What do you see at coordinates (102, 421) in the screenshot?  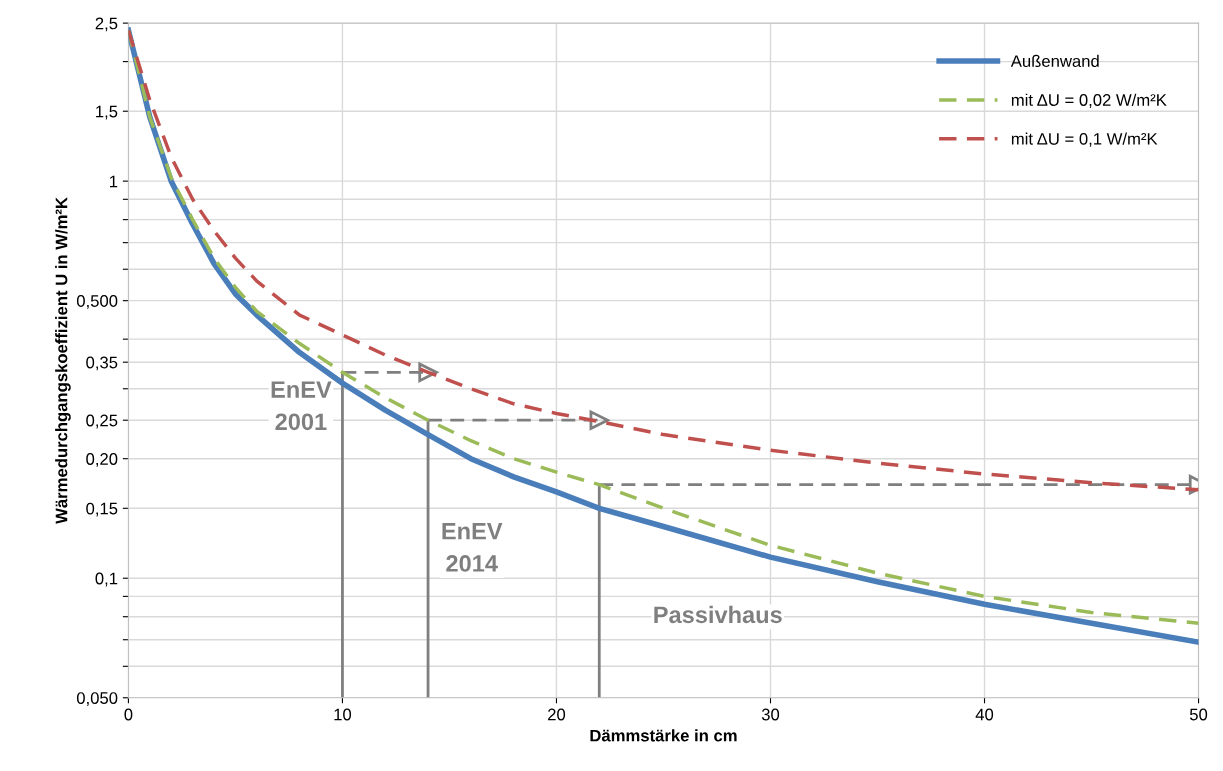 I see `y-tick-label: 0,25` at bounding box center [102, 421].